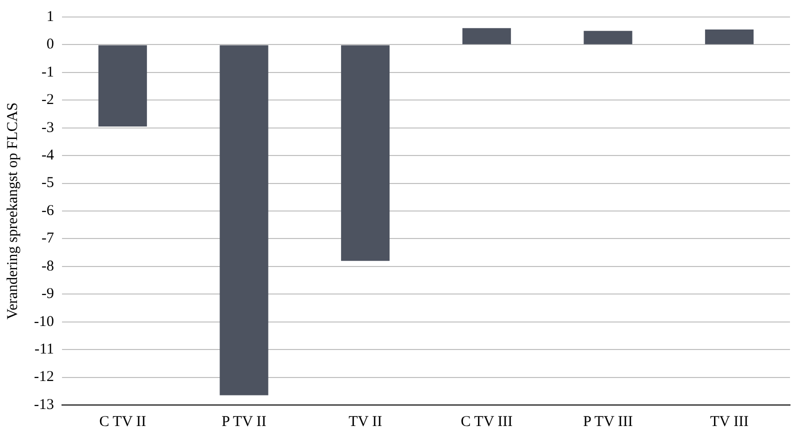 Image resolution: width=800 pixels, height=439 pixels. I want to click on x-tick-label: TV II, so click(365, 422).